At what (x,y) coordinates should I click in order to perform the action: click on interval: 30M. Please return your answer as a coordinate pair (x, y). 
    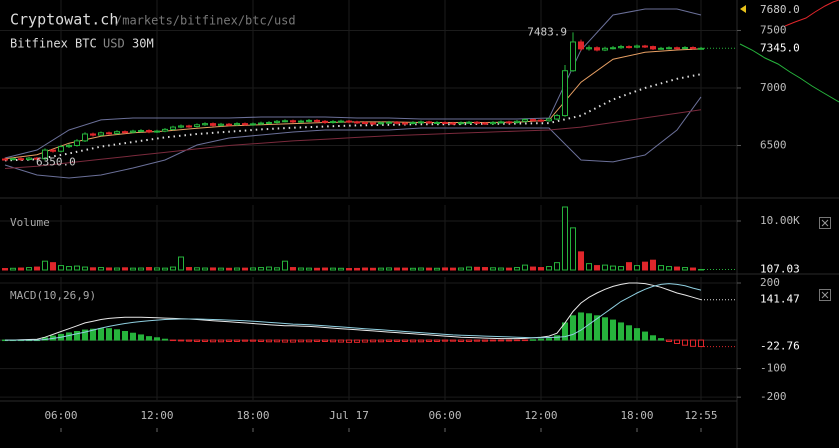
    Looking at the image, I should click on (143, 44).